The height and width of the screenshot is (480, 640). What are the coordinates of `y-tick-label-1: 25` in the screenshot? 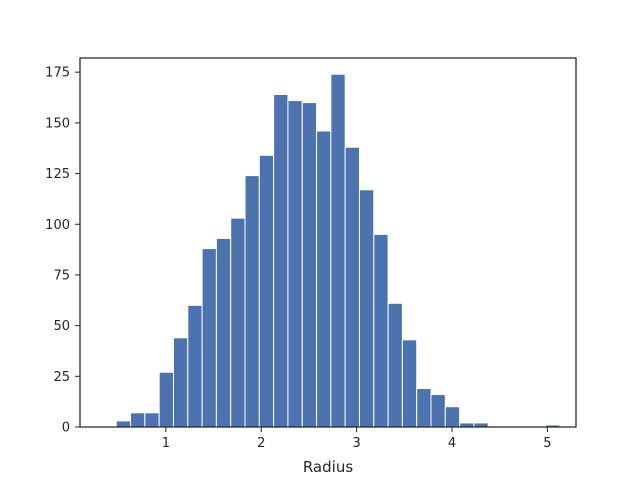 It's located at (61, 377).